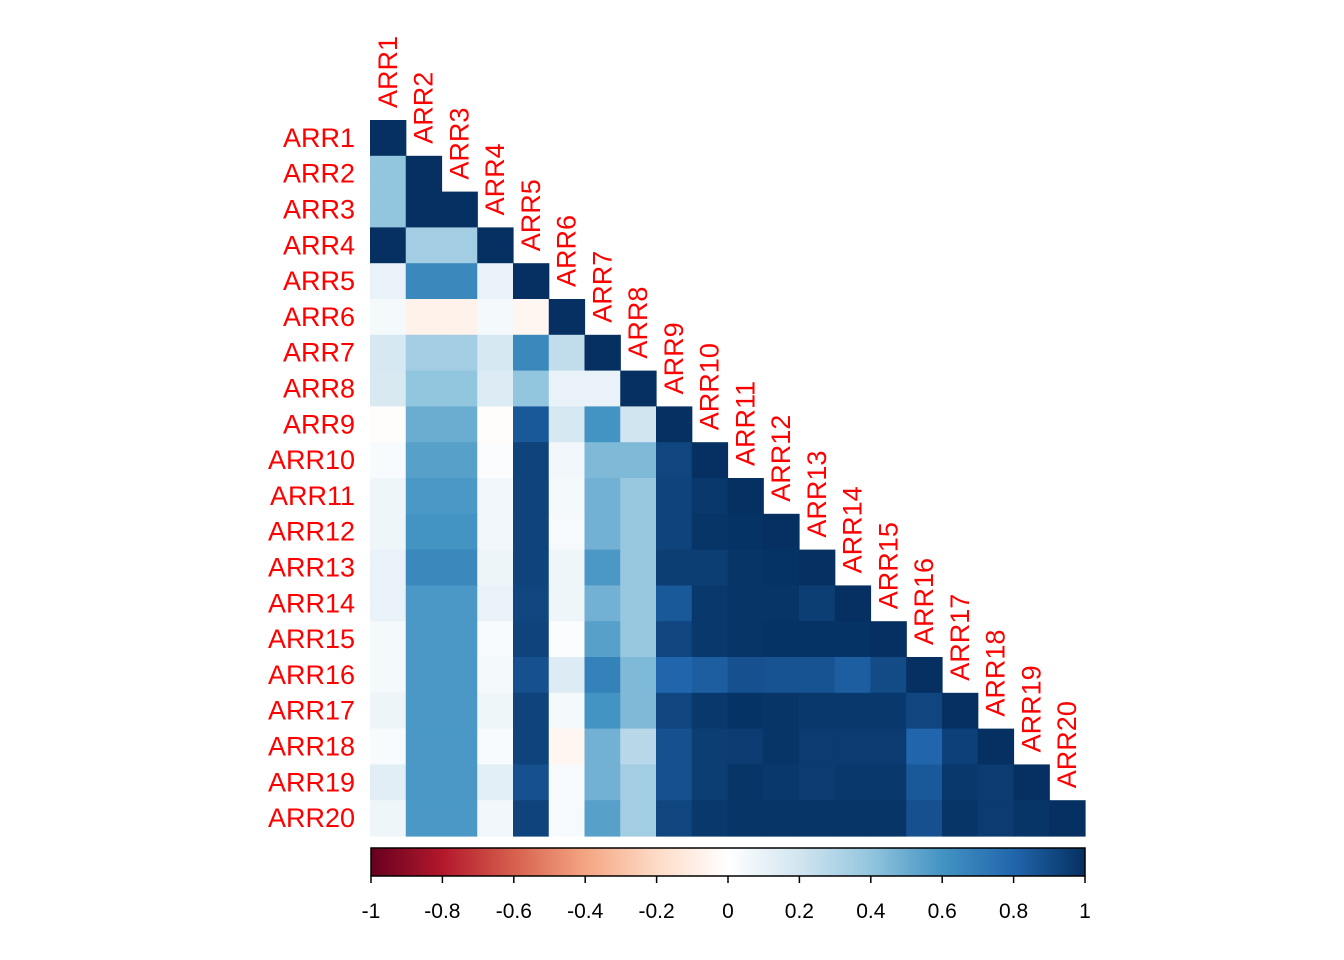  I want to click on cell-arr11-arr4, so click(495, 496).